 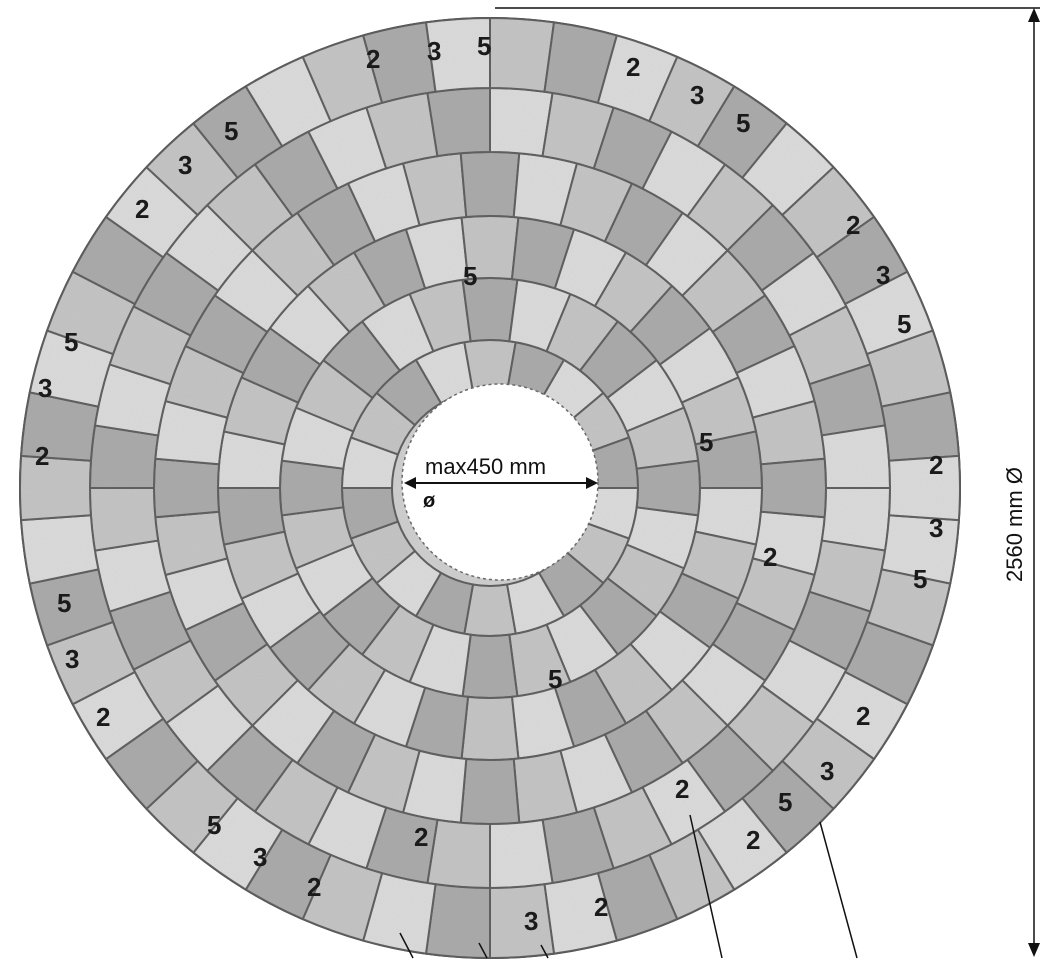 I want to click on stone-label-upper-left: 5, so click(x=231, y=131).